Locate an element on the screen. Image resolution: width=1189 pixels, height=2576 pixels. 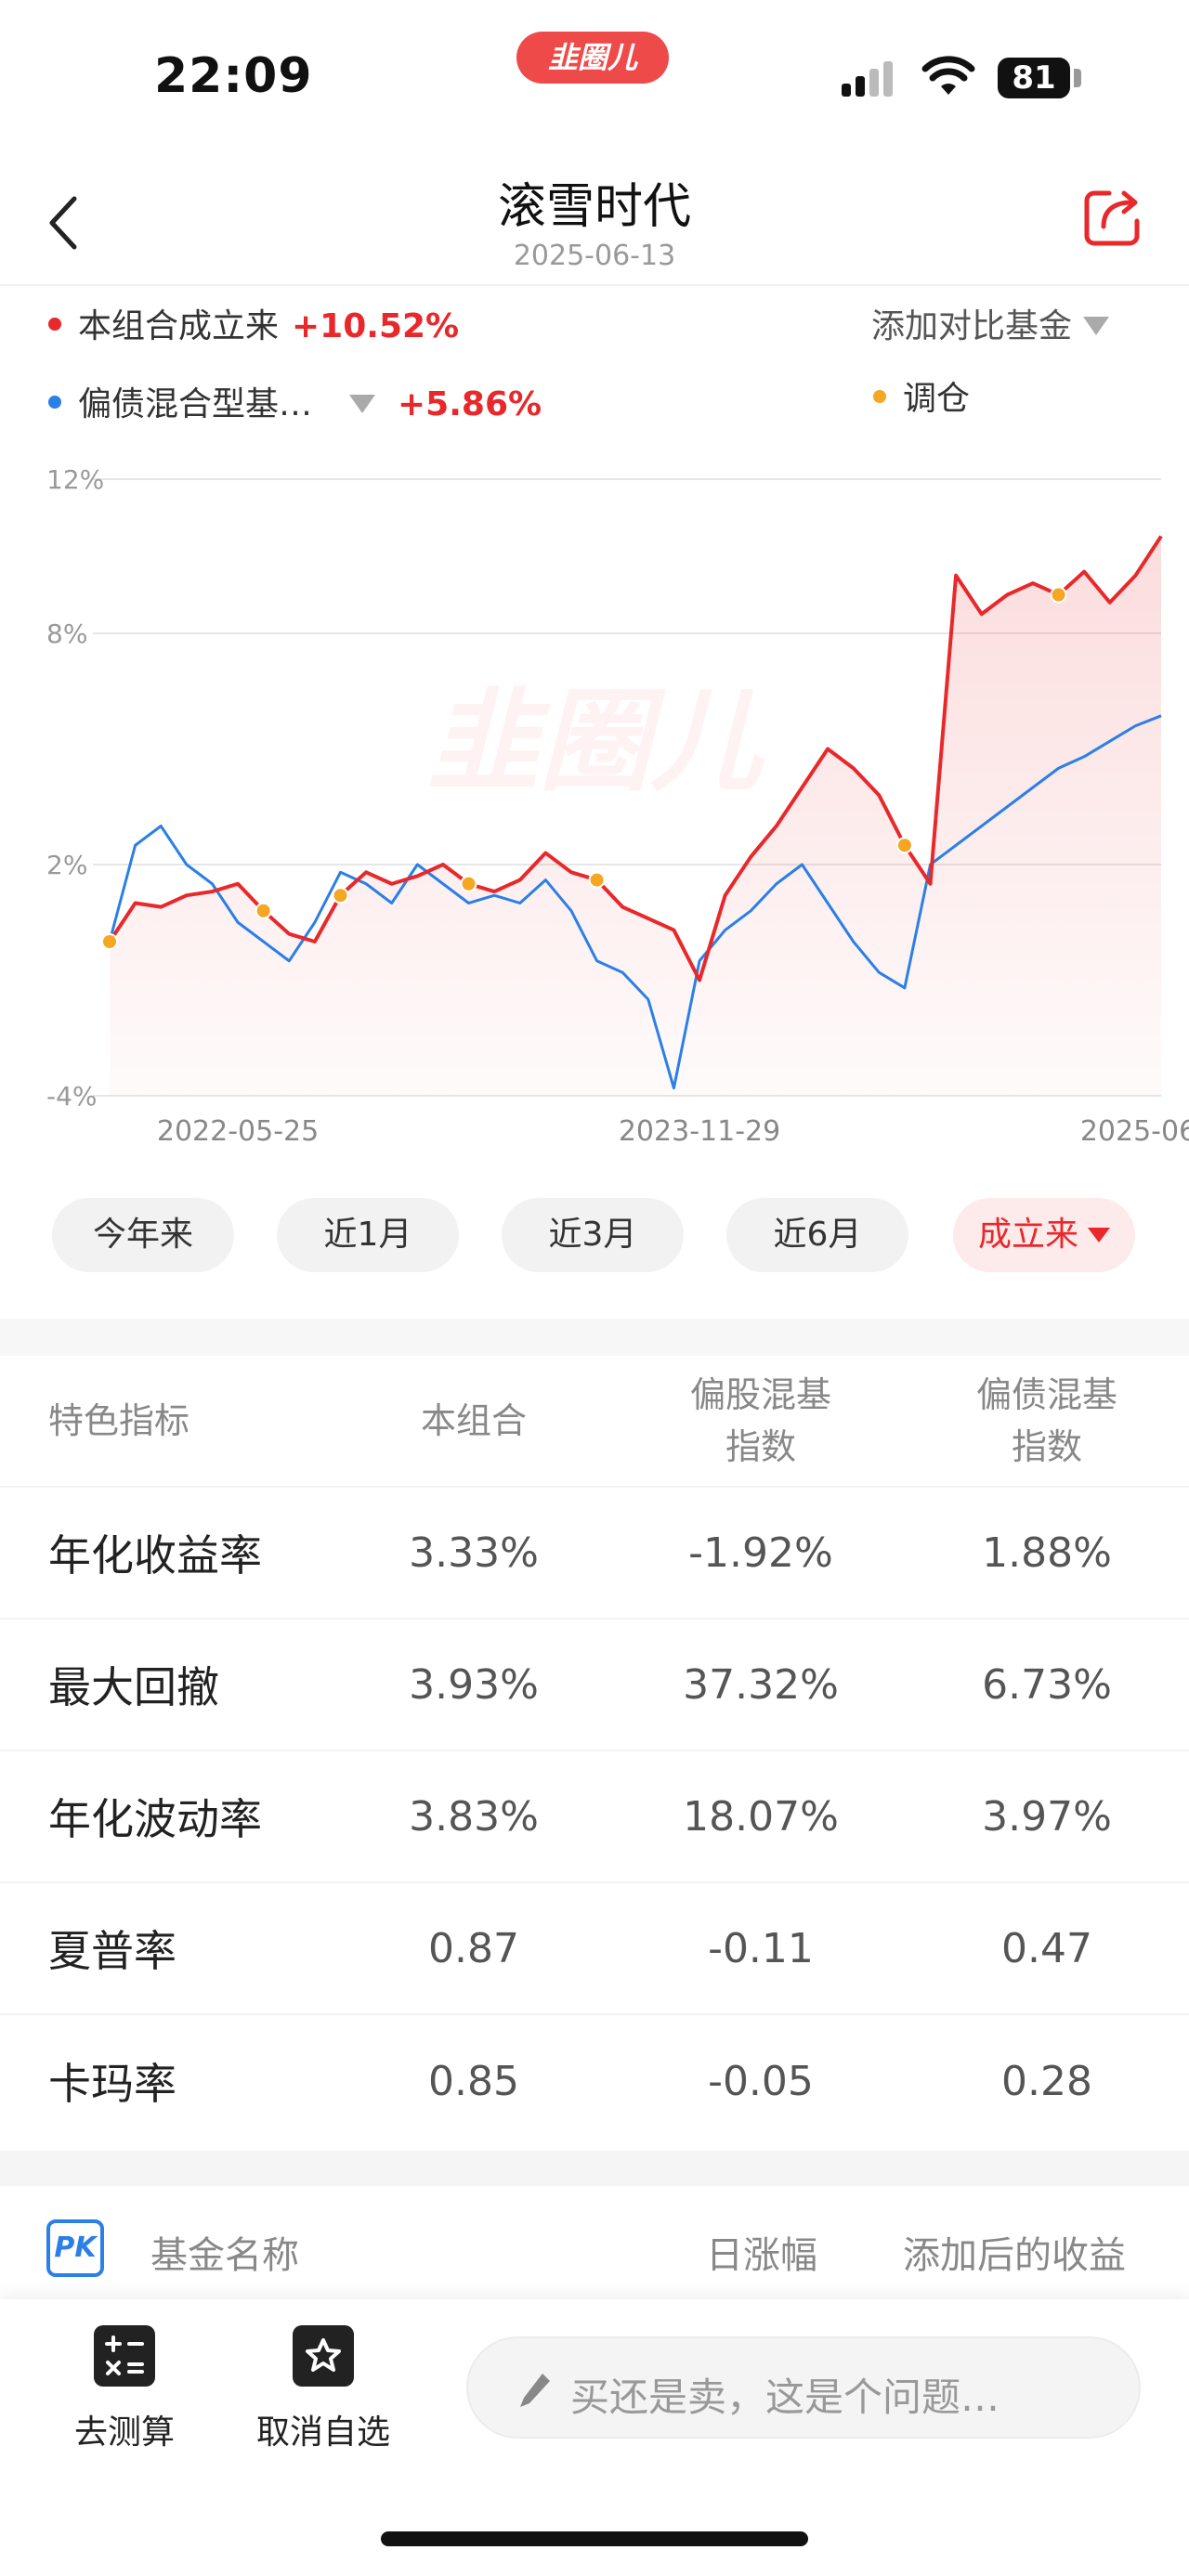
x-tick-label: 2023-11-29 is located at coordinates (699, 1132).